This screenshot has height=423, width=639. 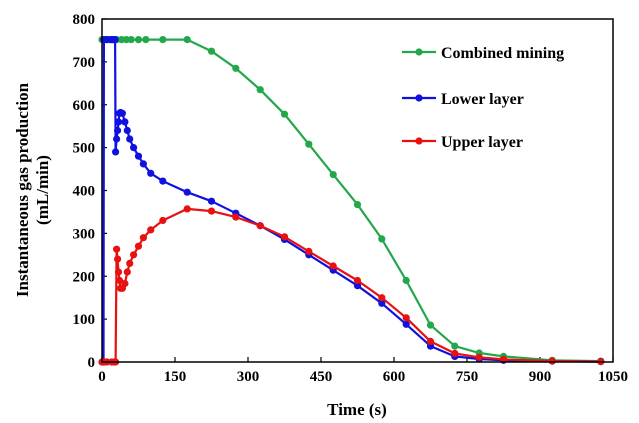 What do you see at coordinates (248, 377) in the screenshot?
I see `x-tick-label: 300` at bounding box center [248, 377].